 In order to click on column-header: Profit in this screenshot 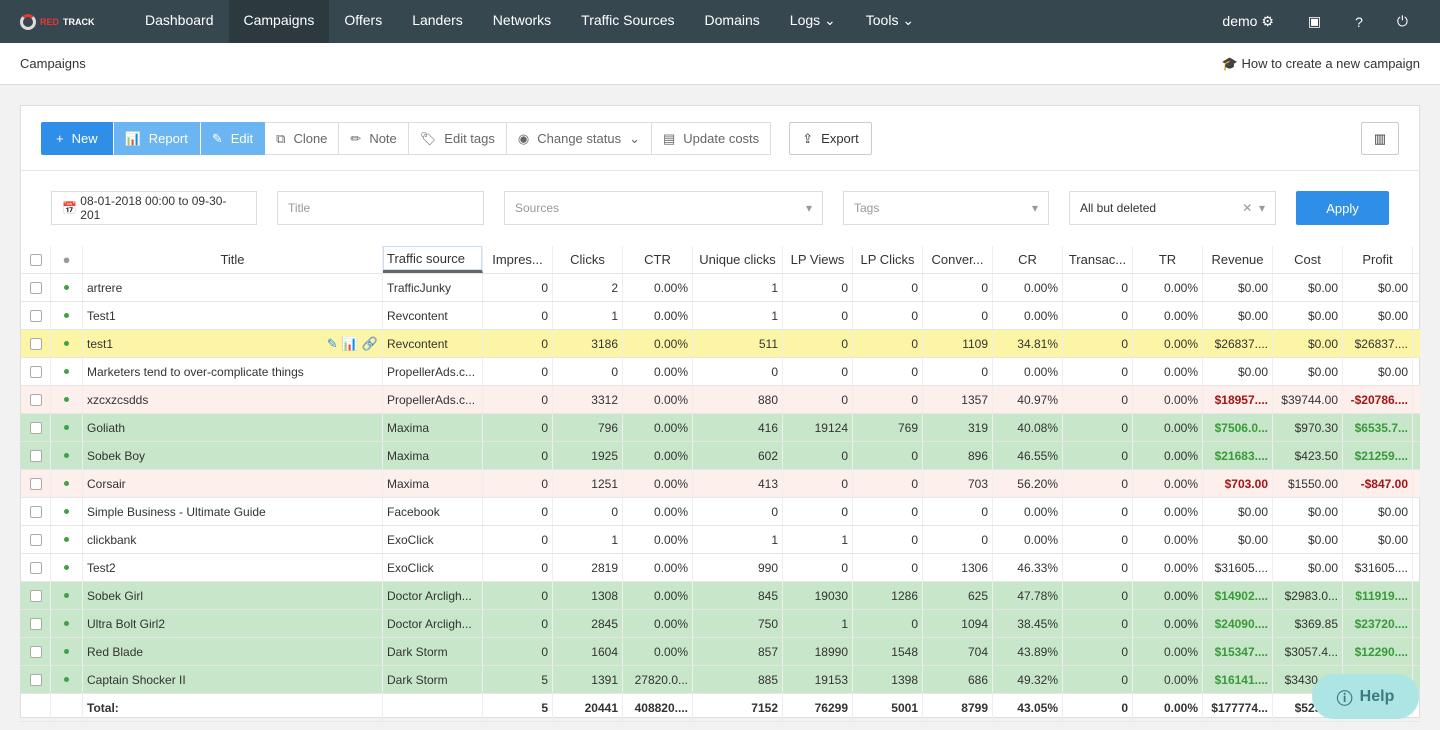, I will do `click(1378, 259)`.